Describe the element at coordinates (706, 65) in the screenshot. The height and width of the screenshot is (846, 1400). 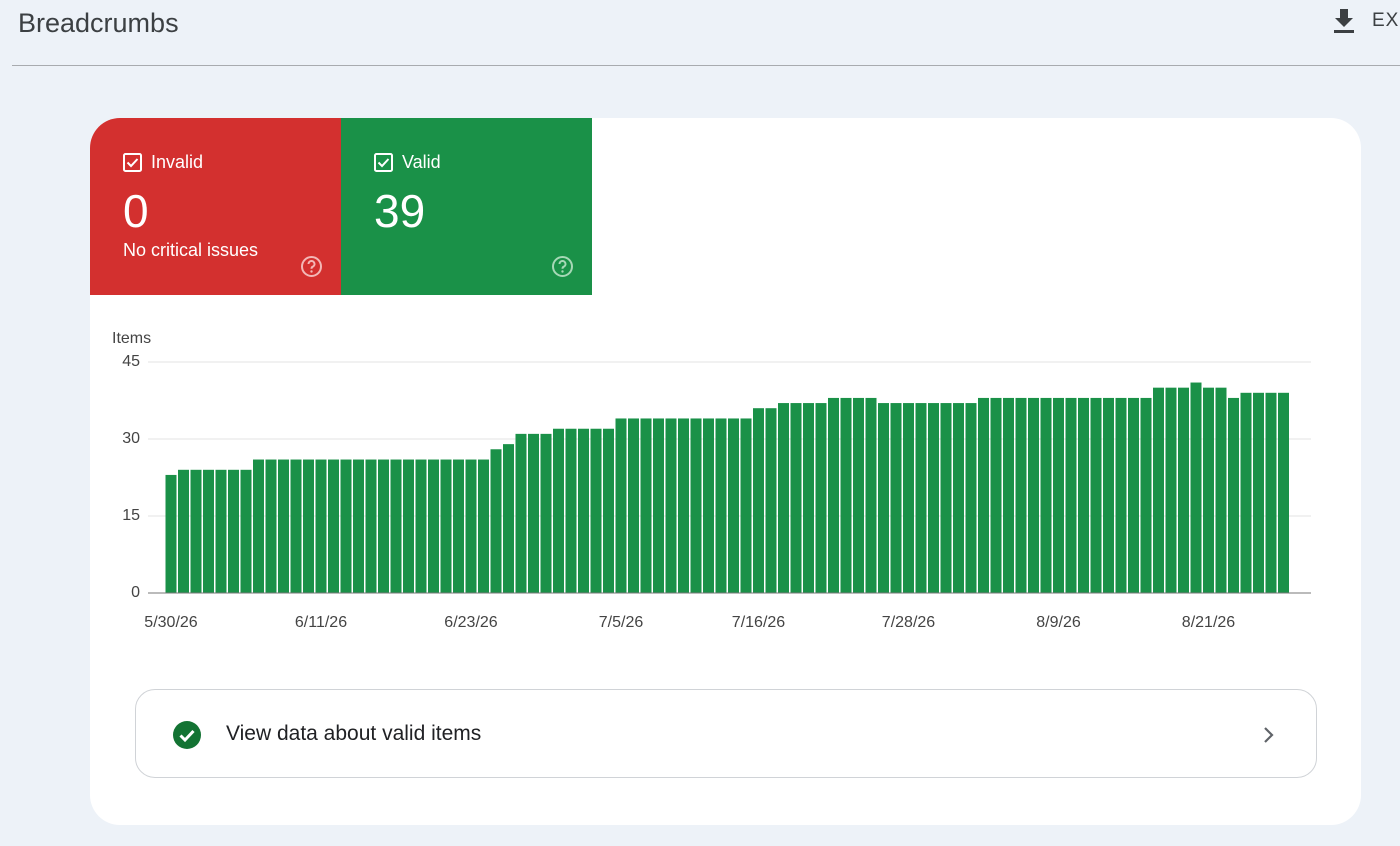
I see `divider` at that location.